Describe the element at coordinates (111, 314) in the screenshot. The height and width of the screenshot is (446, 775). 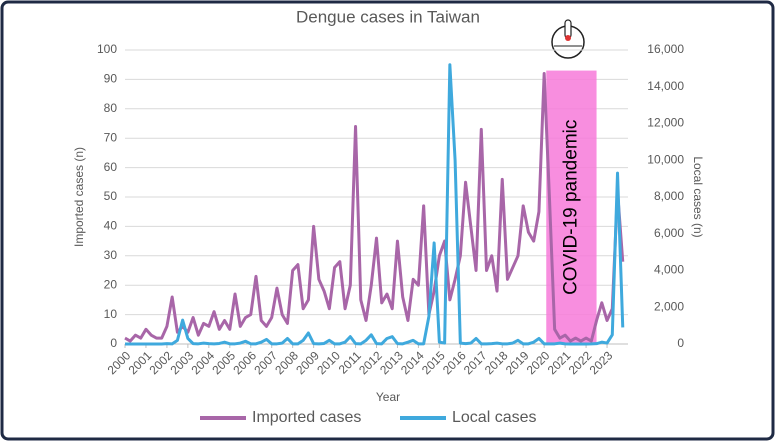
I see `y-tick-label: 10` at that location.